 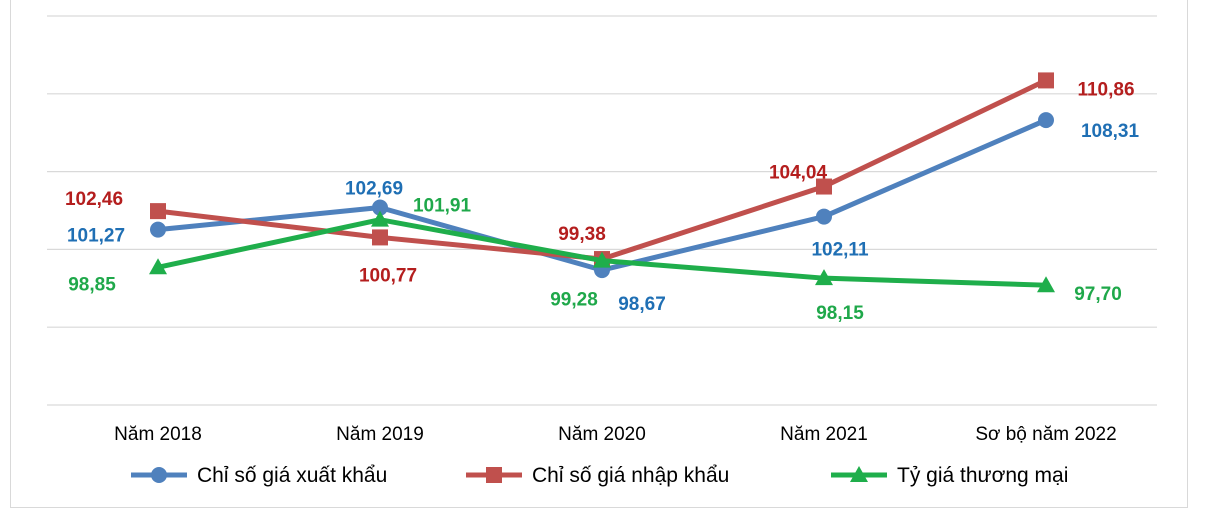 What do you see at coordinates (374, 189) in the screenshot?
I see `data-label: 102,69` at bounding box center [374, 189].